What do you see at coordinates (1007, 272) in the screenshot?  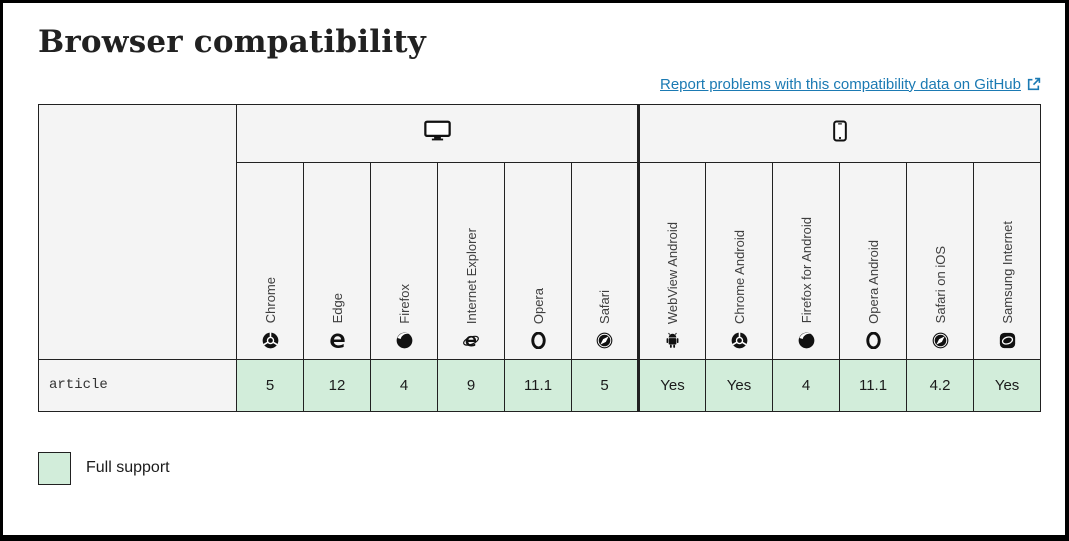 I see `browser-label: Samsung Internet` at bounding box center [1007, 272].